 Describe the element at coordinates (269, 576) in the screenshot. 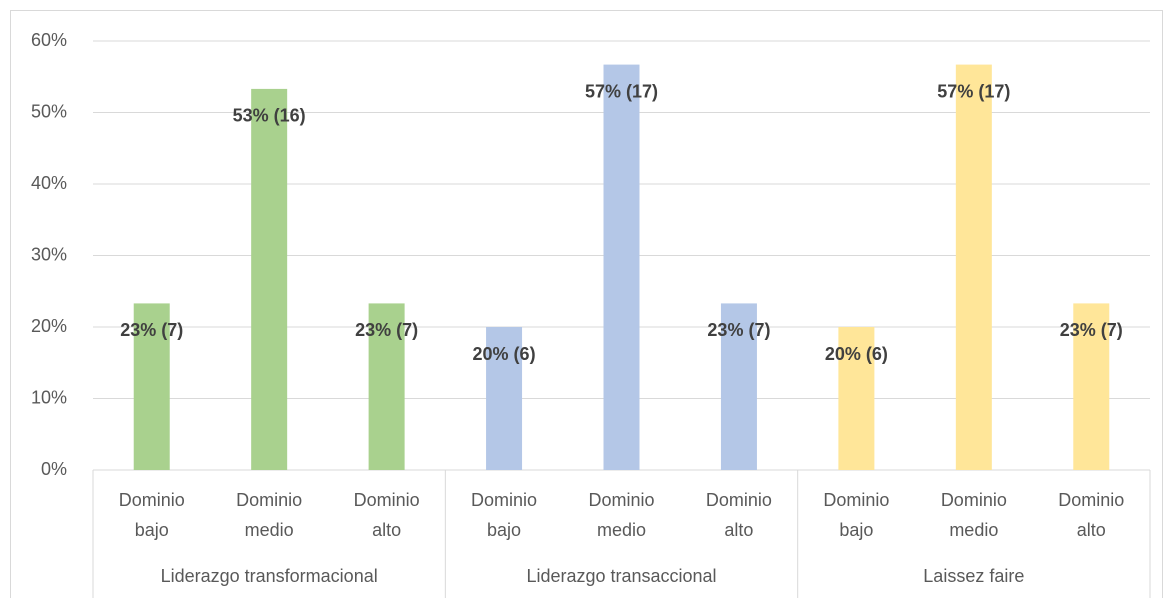

I see `group-label: Liderazgo transformacional` at that location.